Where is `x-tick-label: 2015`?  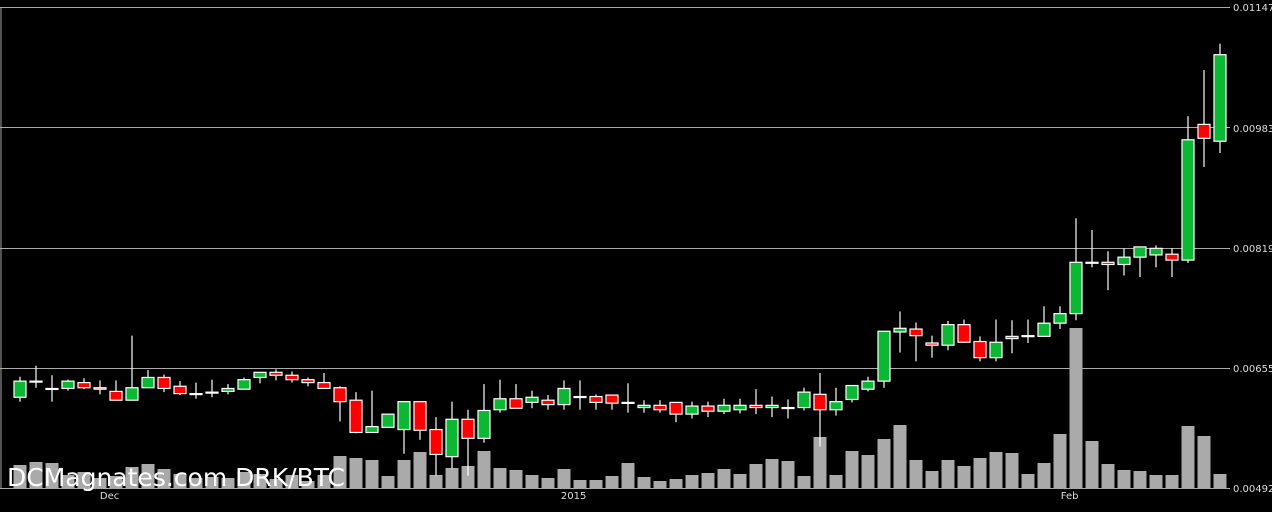 x-tick-label: 2015 is located at coordinates (573, 496).